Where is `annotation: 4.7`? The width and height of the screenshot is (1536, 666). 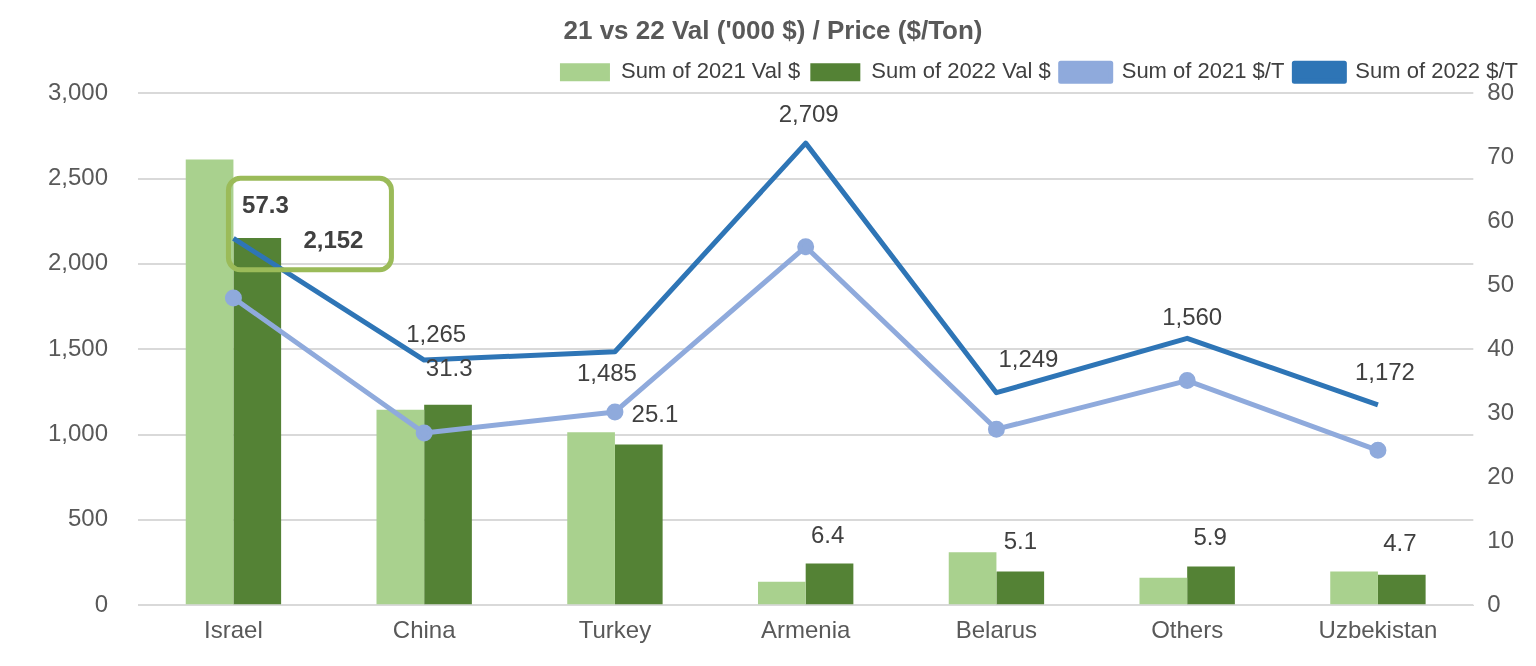
annotation: 4.7 is located at coordinates (1400, 542).